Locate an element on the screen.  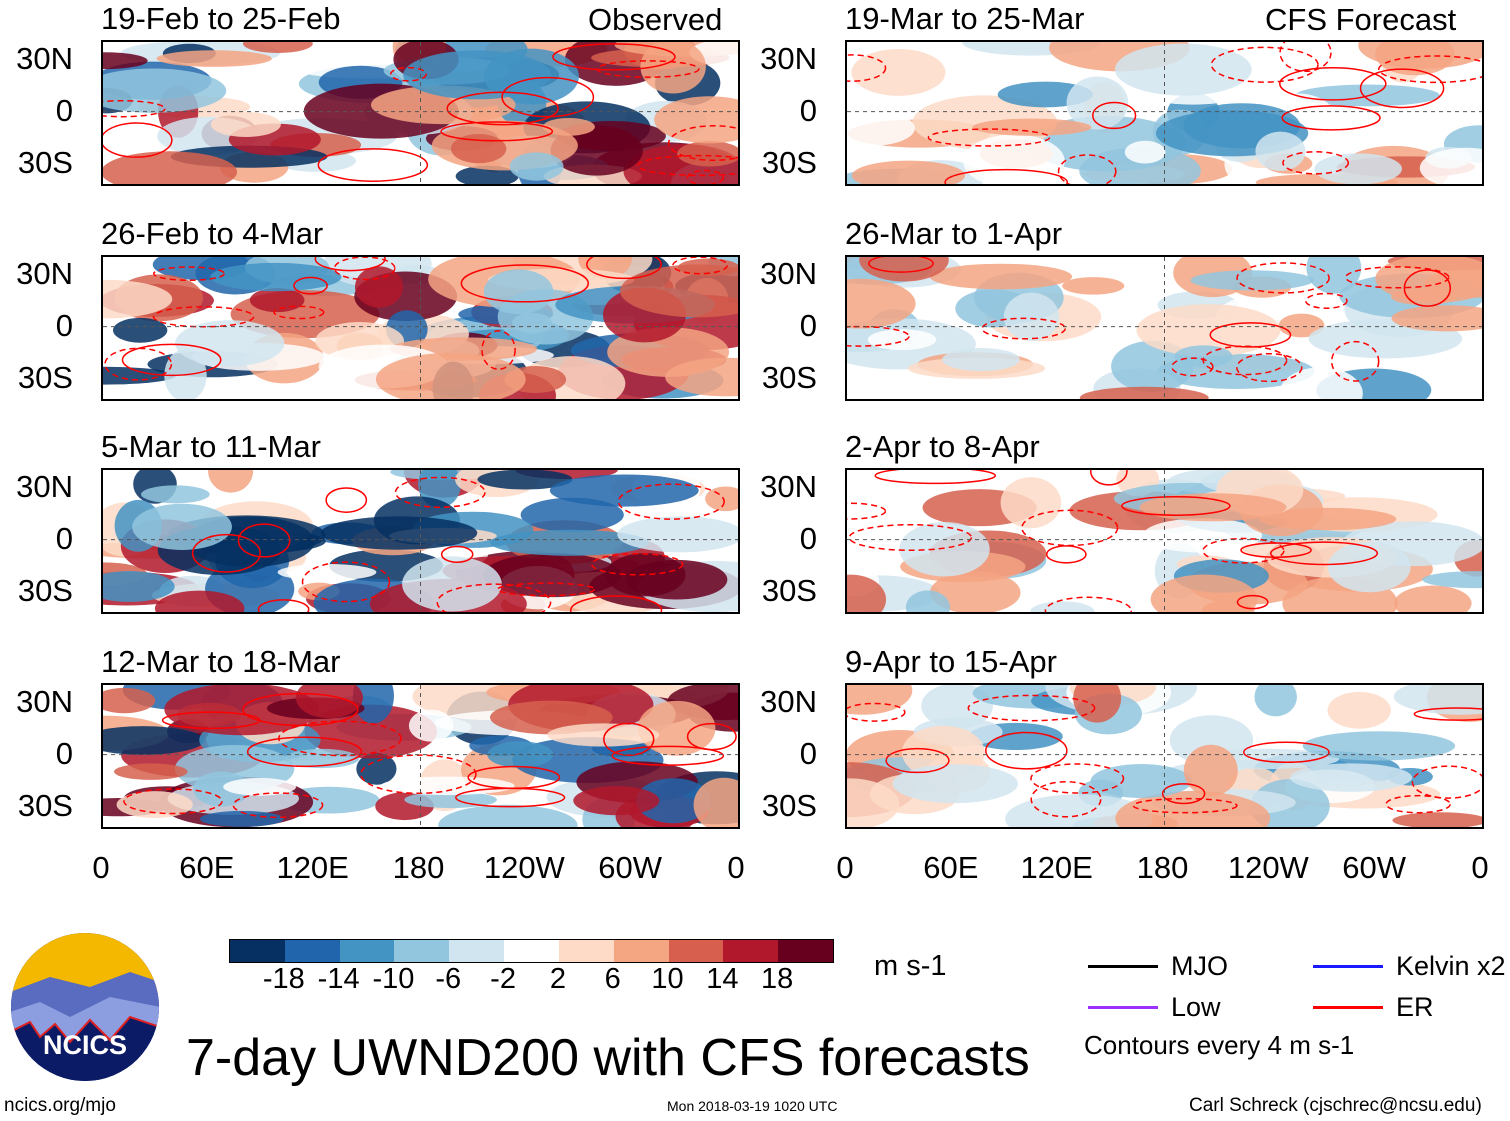
lon-tick-label: 120E is located at coordinates (312, 867).